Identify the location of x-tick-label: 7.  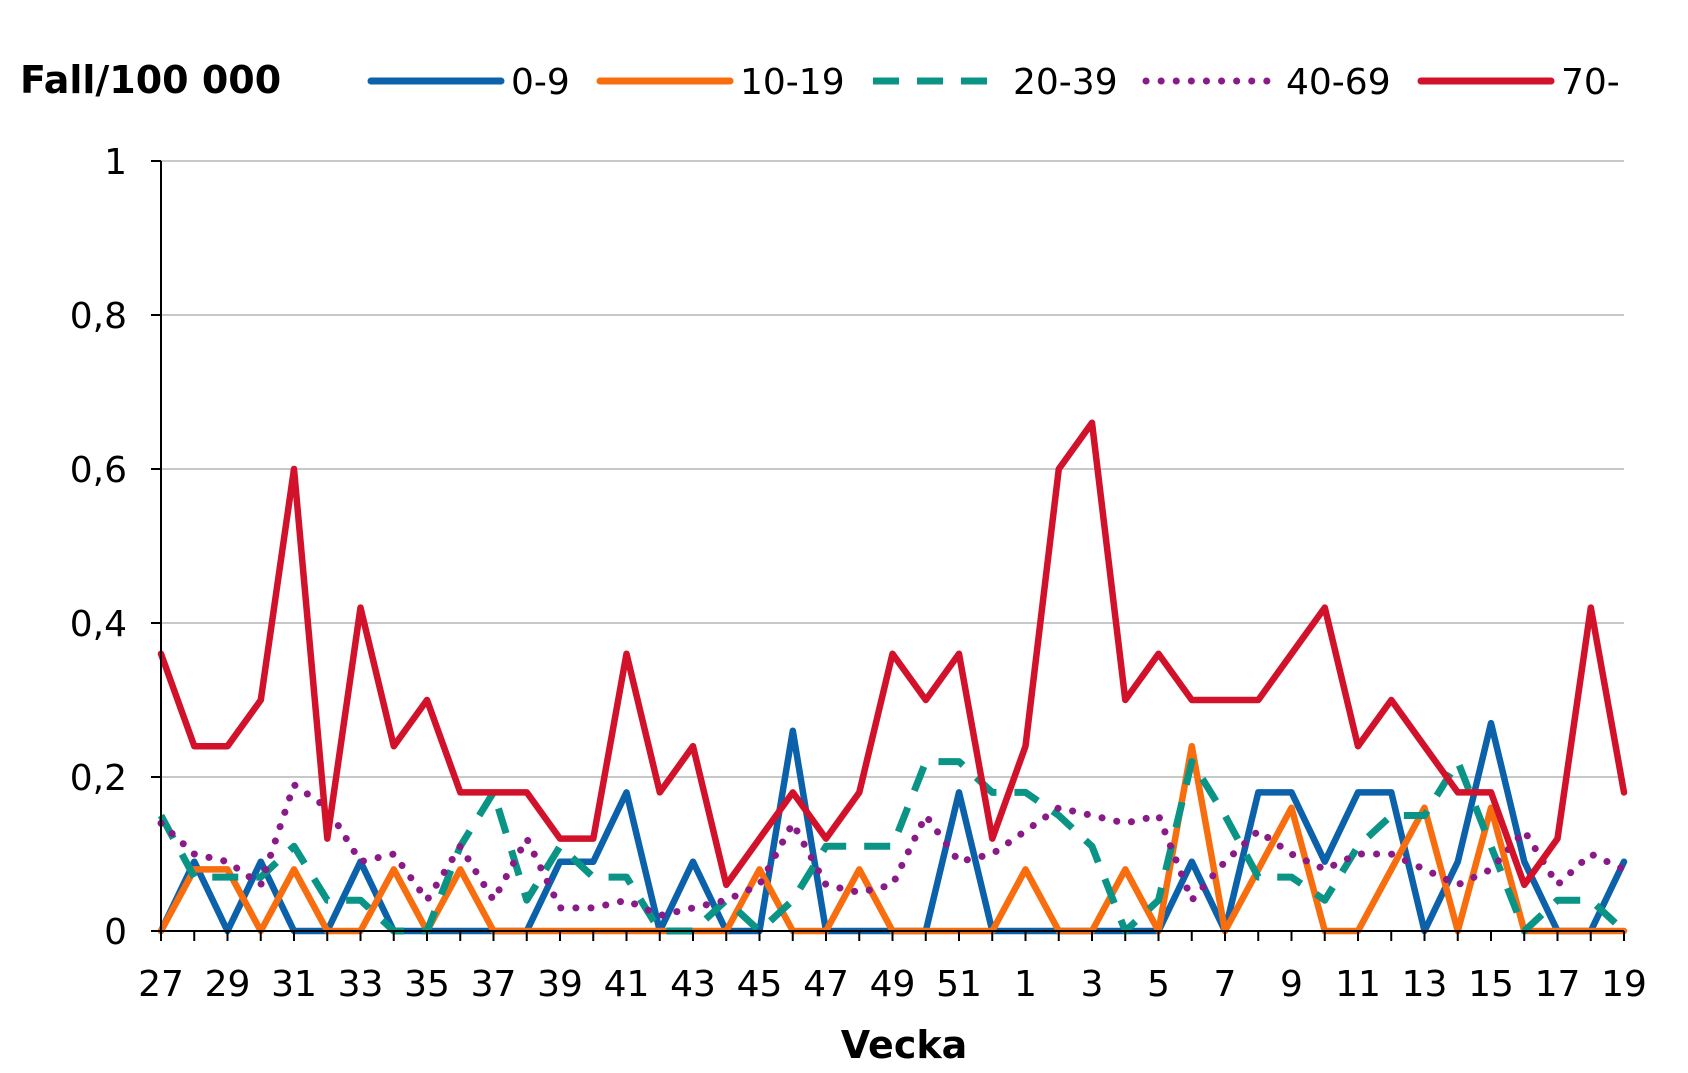
(1225, 984).